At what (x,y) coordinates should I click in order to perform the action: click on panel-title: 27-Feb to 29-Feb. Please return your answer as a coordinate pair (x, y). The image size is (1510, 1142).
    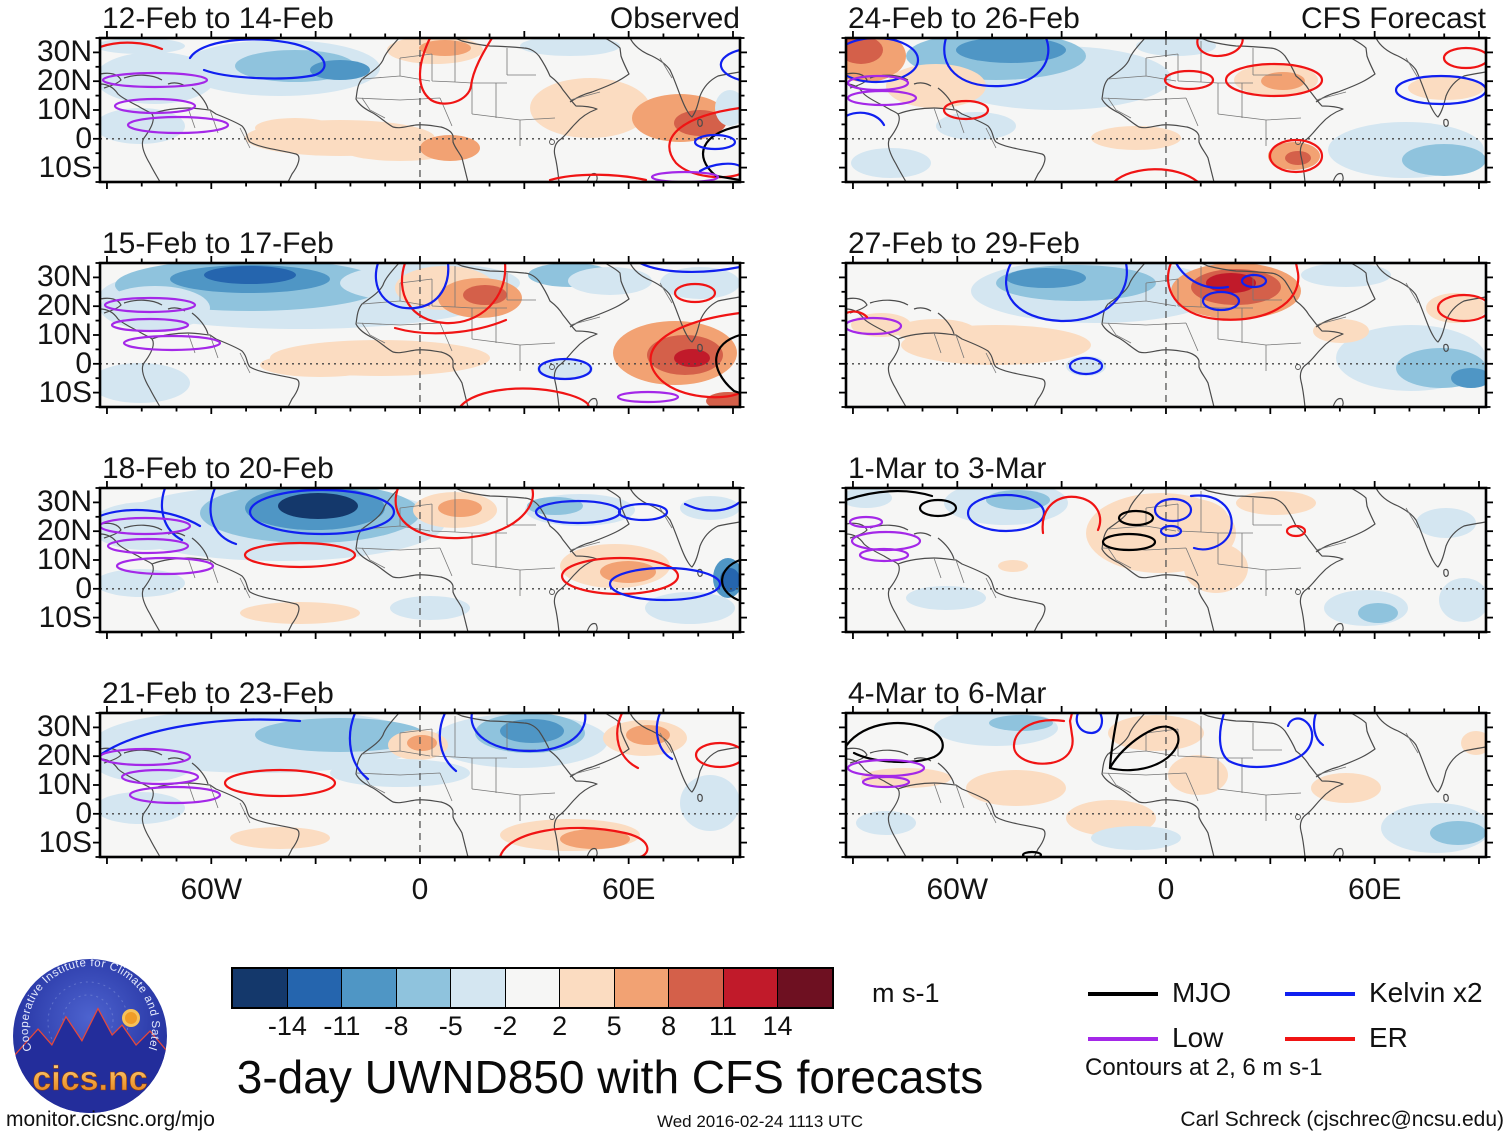
    Looking at the image, I should click on (964, 243).